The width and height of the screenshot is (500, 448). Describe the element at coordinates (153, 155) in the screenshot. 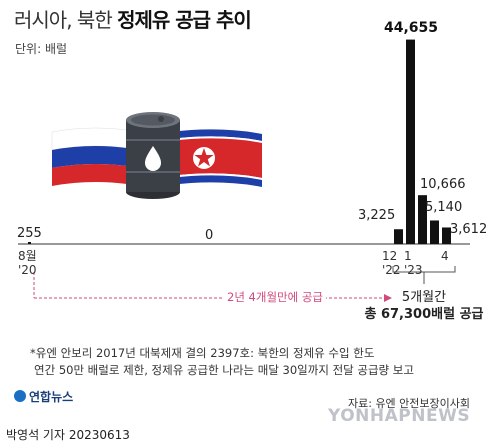

I see `oil-barrel-icon` at that location.